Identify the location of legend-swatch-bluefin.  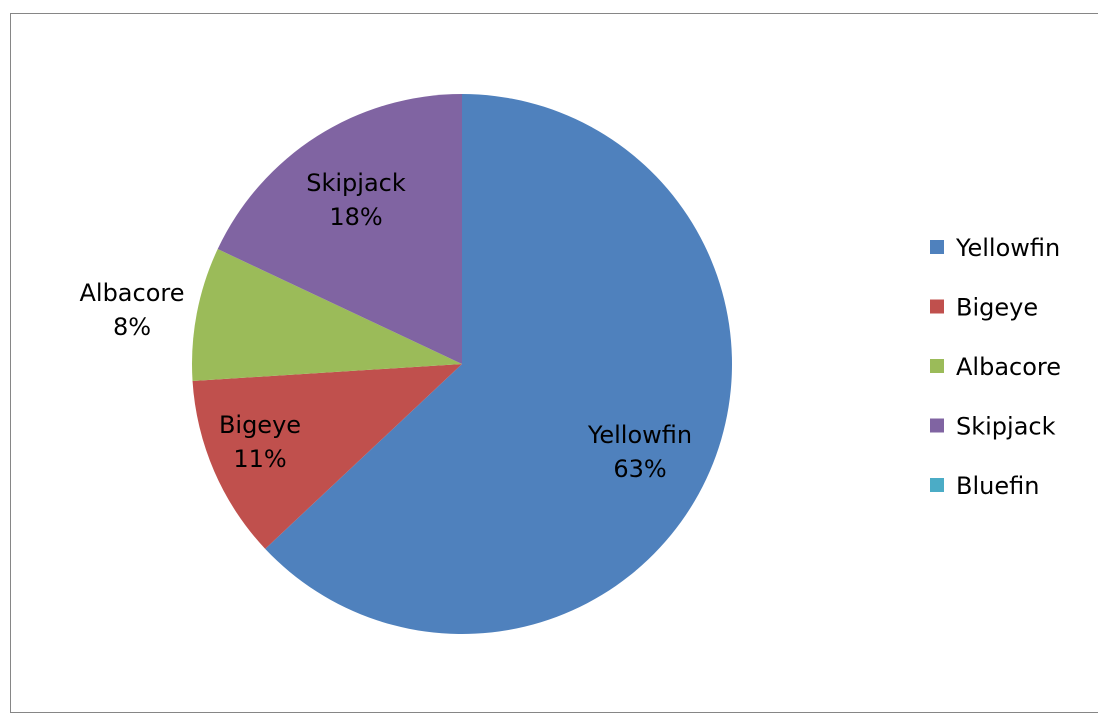
(937, 485).